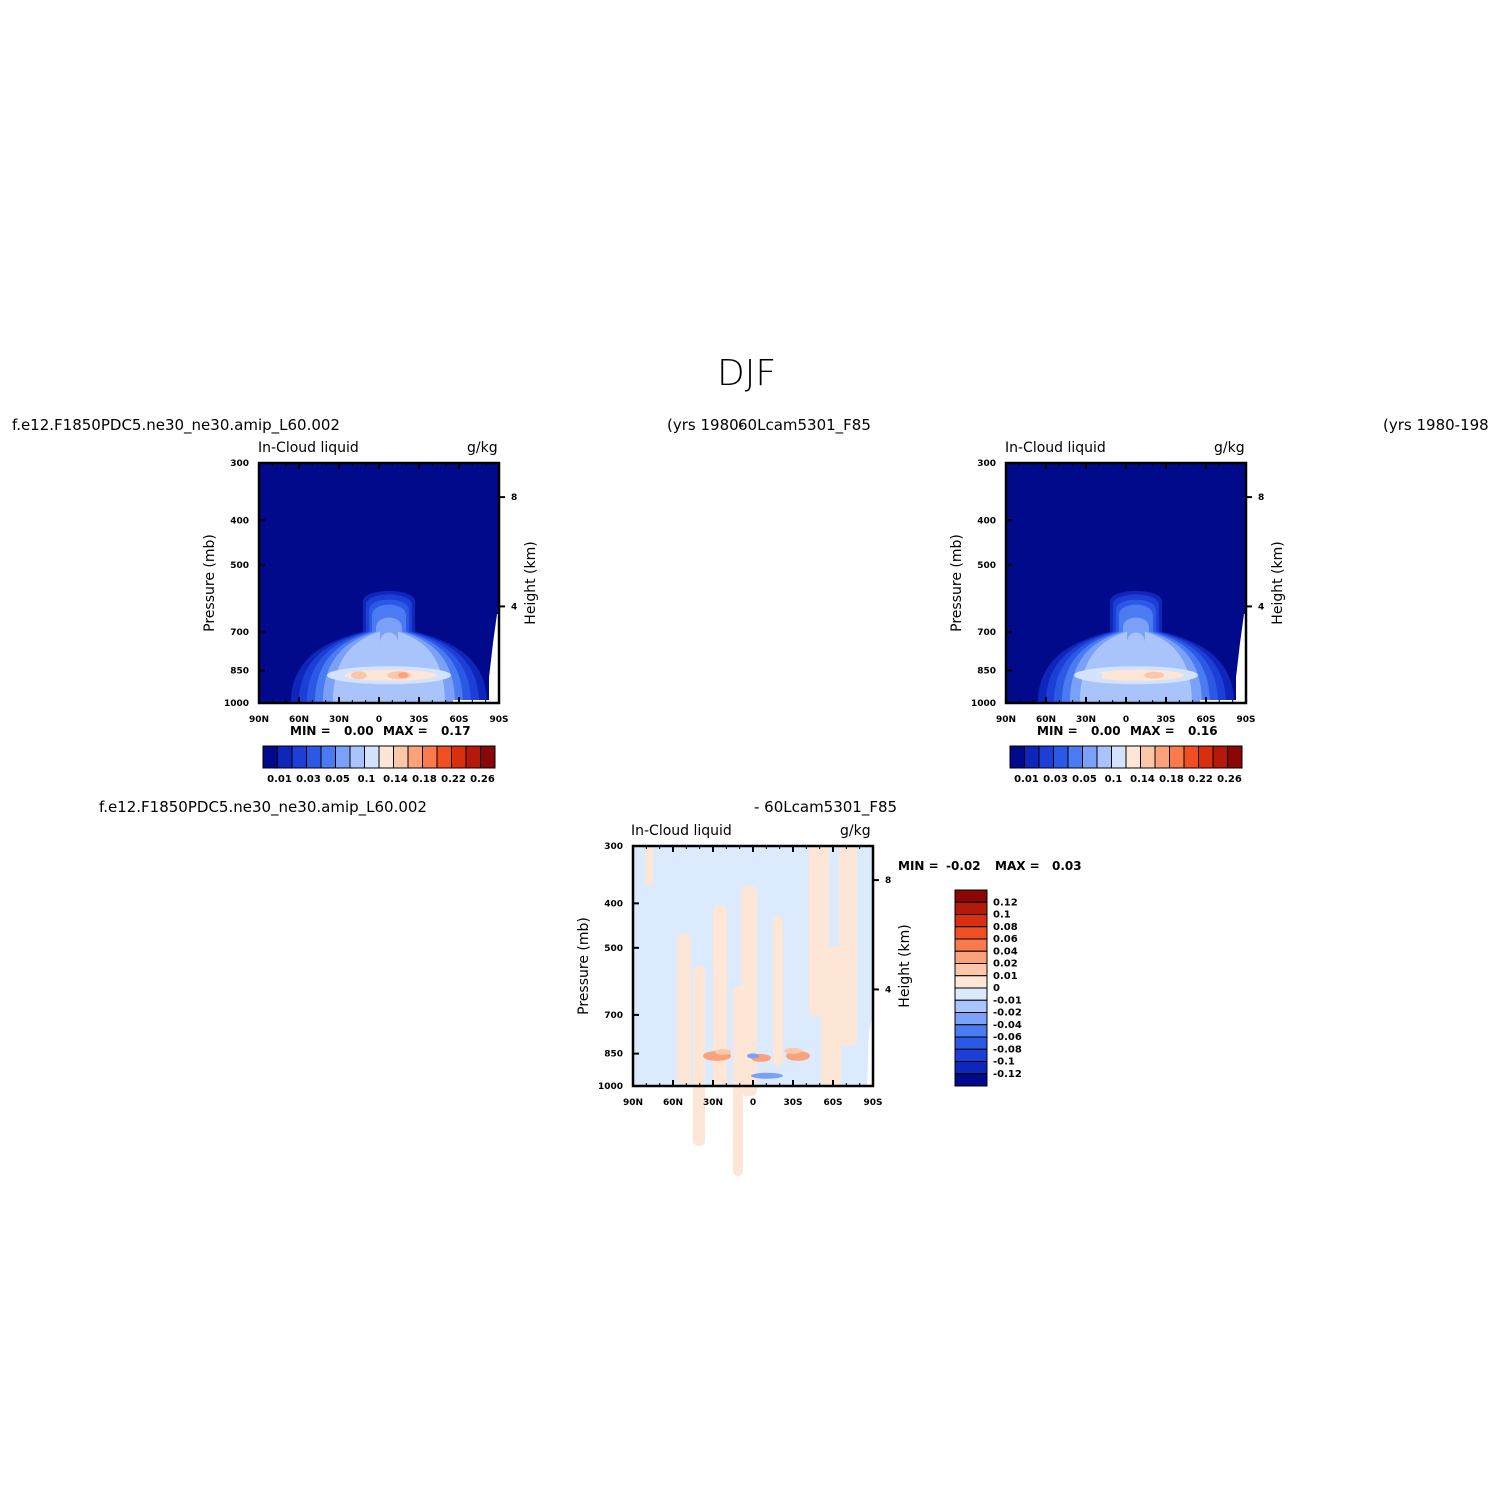  What do you see at coordinates (855, 831) in the screenshot?
I see `panel3-units: g/kg` at bounding box center [855, 831].